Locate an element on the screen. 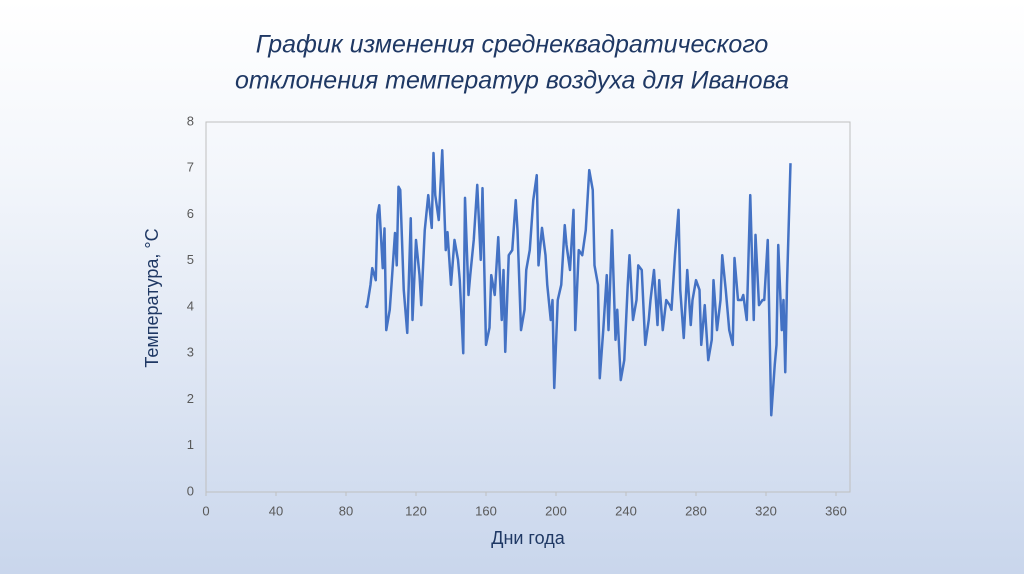 This screenshot has width=1024, height=574. x-axis-label: Дни года is located at coordinates (528, 538).